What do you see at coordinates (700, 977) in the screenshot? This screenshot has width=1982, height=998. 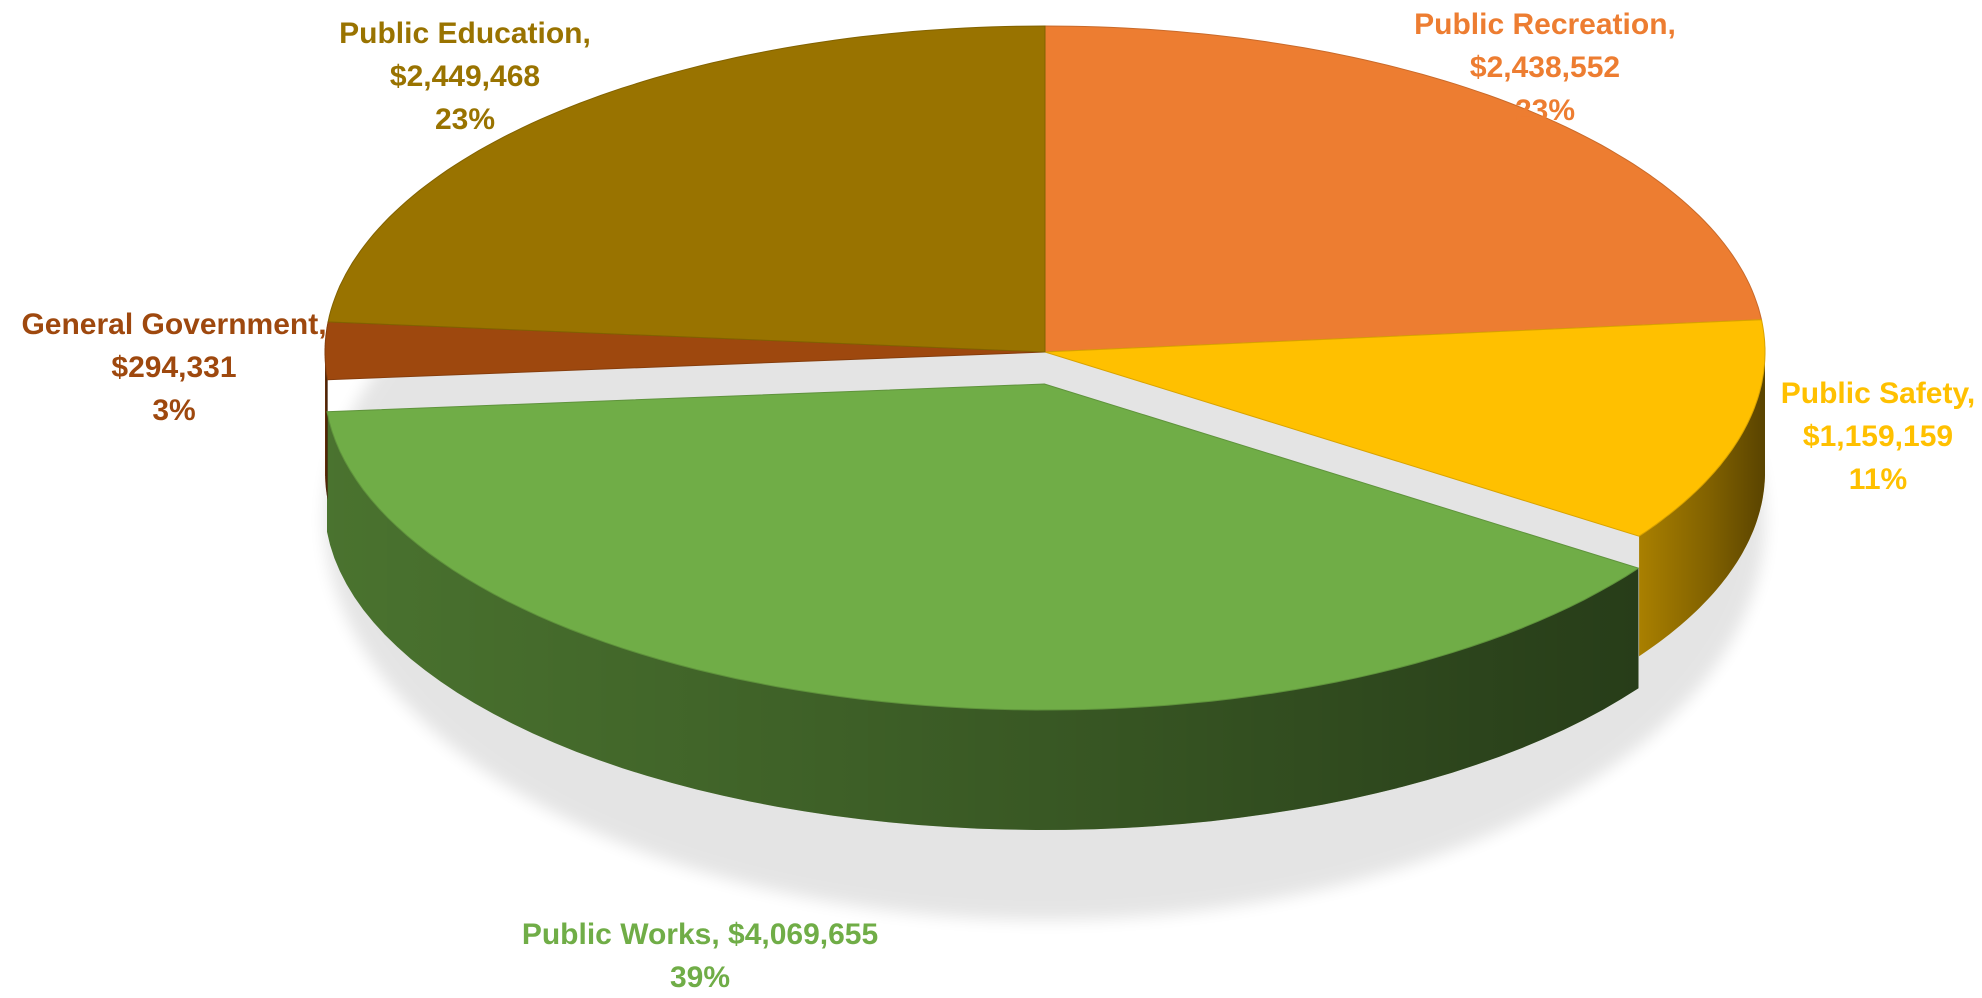 I see `data-label-line: 39%` at bounding box center [700, 977].